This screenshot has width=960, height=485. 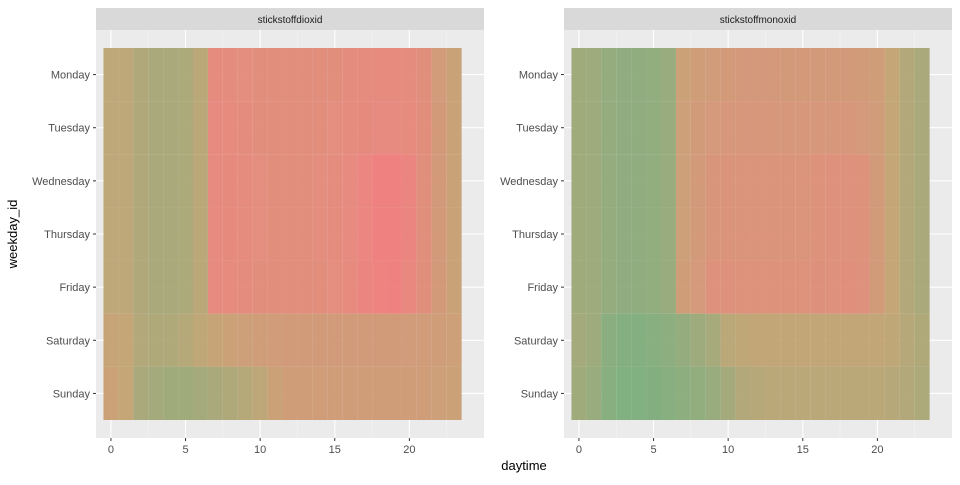 What do you see at coordinates (185, 450) in the screenshot?
I see `x-tick-label: 5` at bounding box center [185, 450].